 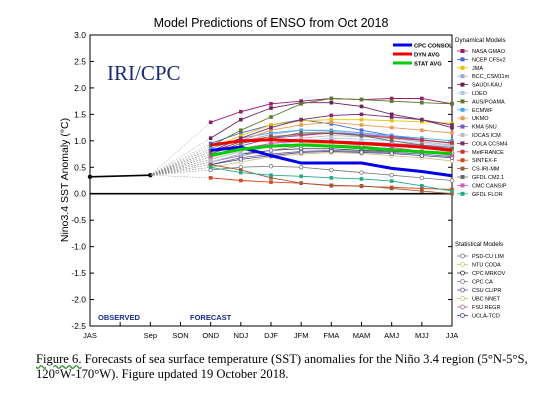 What do you see at coordinates (480, 40) in the screenshot?
I see `legend-dynamical-header: Dynamical Models` at bounding box center [480, 40].